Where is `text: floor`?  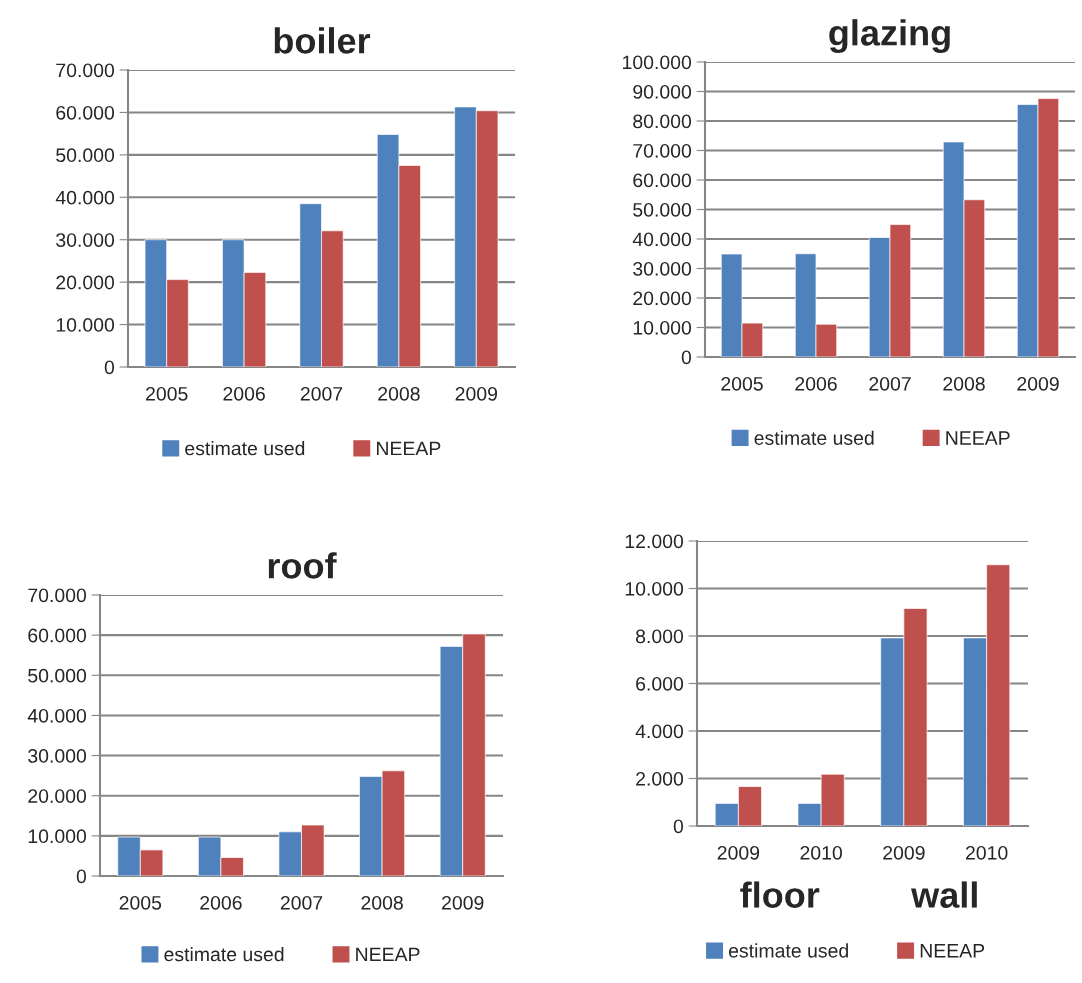
text: floor is located at coordinates (780, 894).